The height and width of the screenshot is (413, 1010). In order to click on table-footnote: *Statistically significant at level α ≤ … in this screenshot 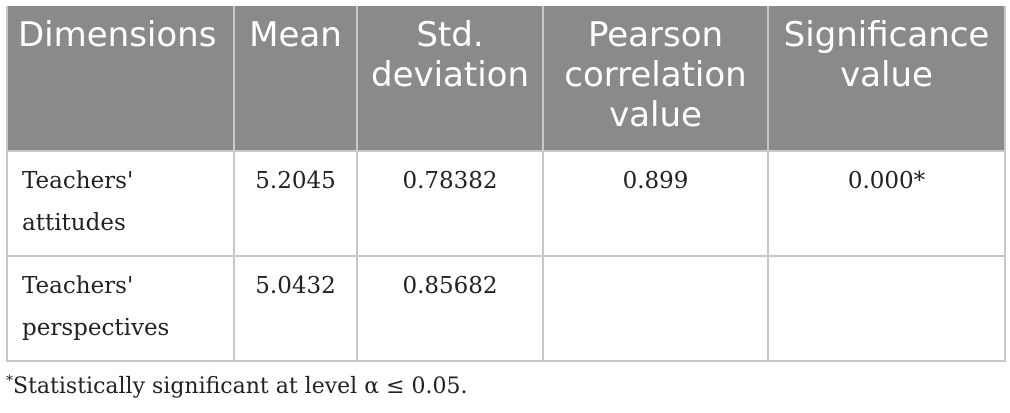, I will do `click(236, 386)`.